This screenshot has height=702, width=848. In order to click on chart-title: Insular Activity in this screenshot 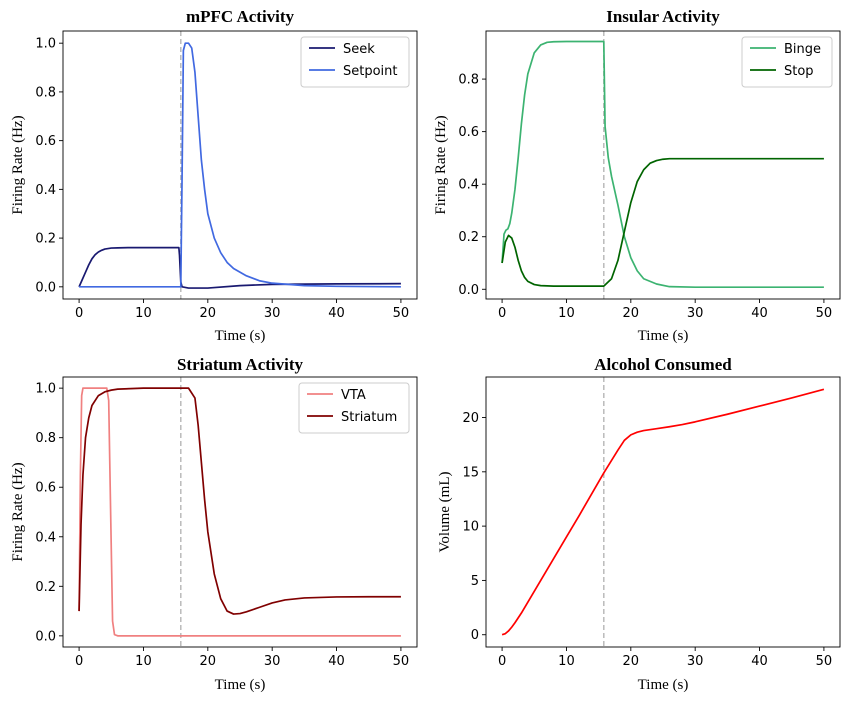, I will do `click(663, 16)`.